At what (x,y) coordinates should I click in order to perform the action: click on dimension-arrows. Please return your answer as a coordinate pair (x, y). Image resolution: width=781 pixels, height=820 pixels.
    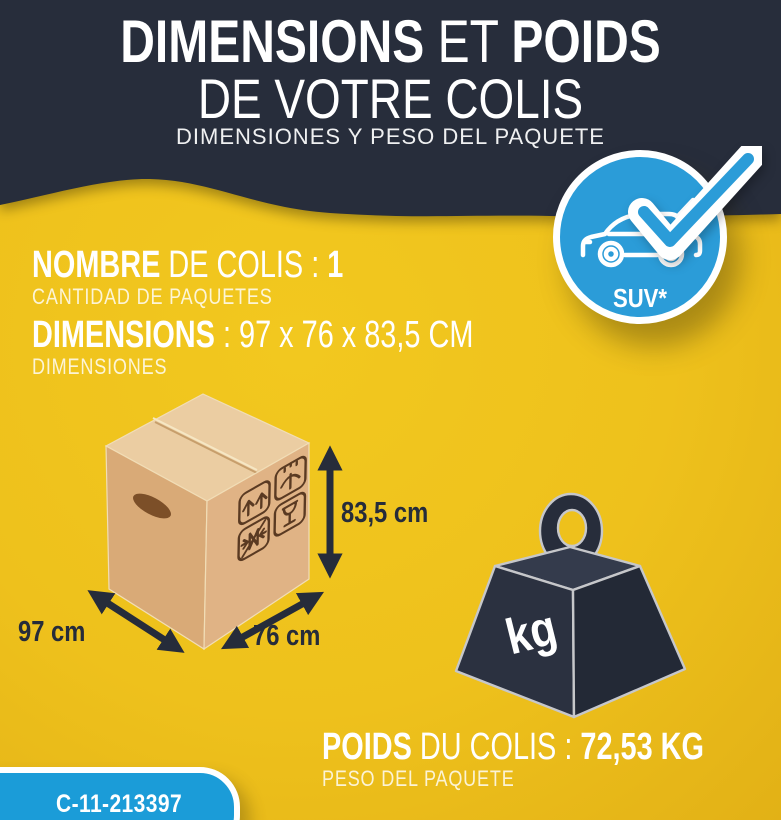
    Looking at the image, I should click on (215, 549).